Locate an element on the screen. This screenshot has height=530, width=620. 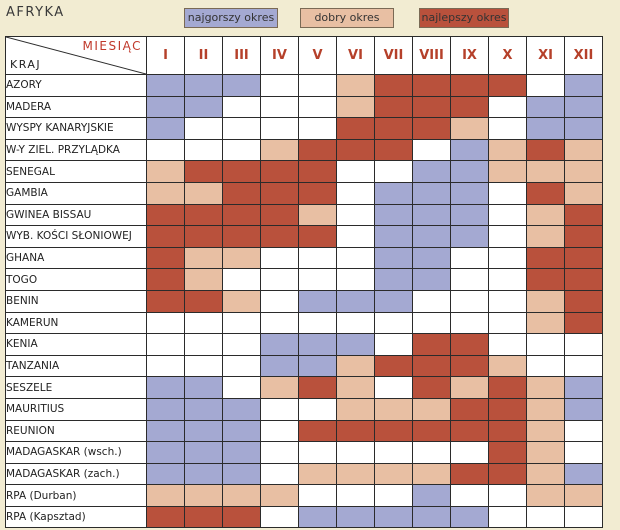
month-header: VII is located at coordinates (393, 55).